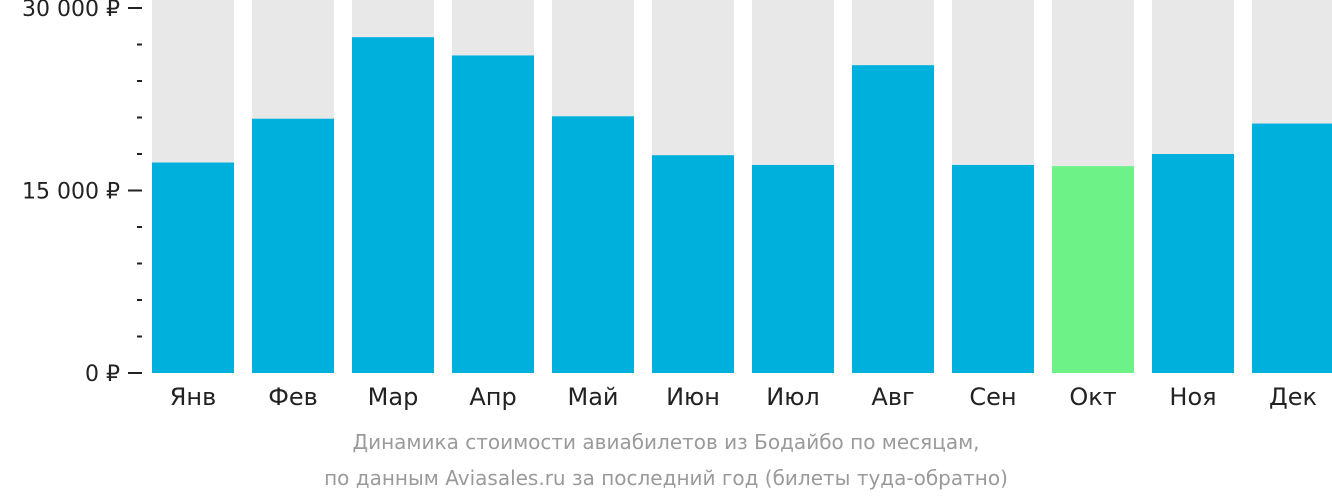  I want to click on x-tick-label: Апр, so click(492, 397).